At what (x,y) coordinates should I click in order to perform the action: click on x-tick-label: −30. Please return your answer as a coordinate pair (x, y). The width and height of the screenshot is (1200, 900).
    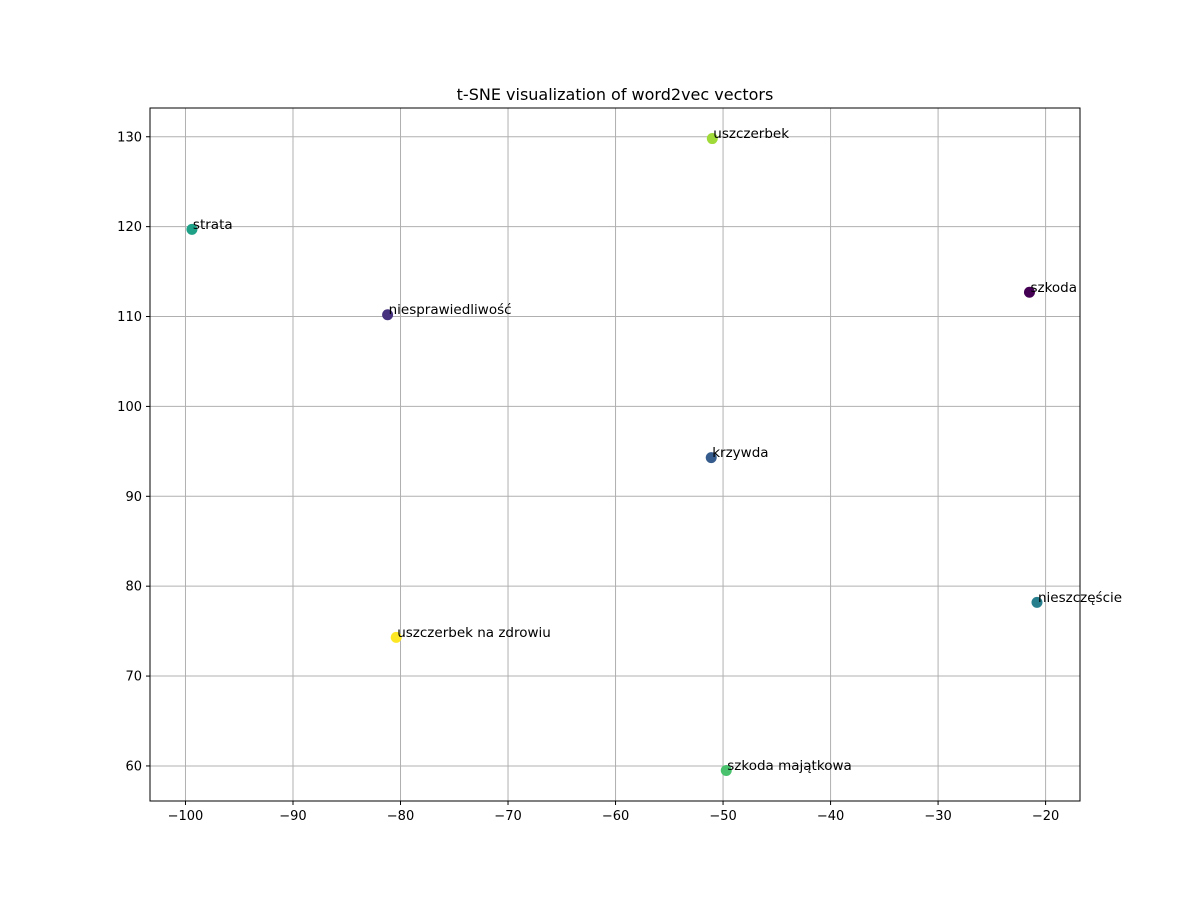
    Looking at the image, I should click on (937, 816).